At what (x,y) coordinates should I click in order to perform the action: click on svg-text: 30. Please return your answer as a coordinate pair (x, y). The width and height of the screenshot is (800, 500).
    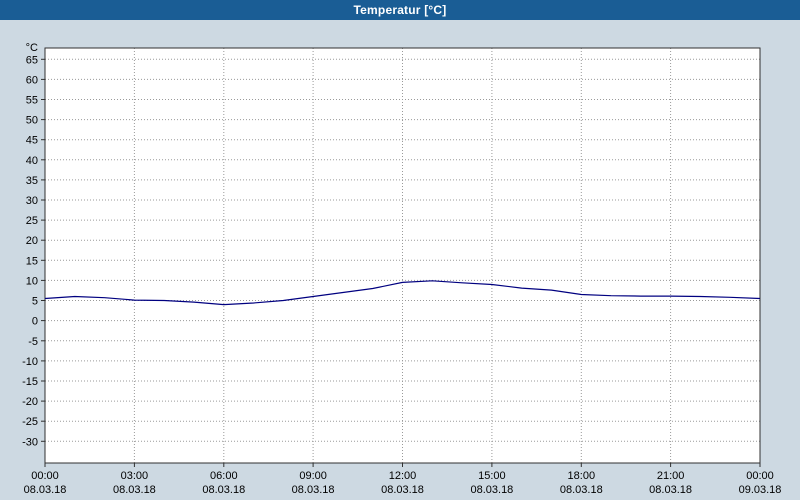
    Looking at the image, I should click on (32, 201).